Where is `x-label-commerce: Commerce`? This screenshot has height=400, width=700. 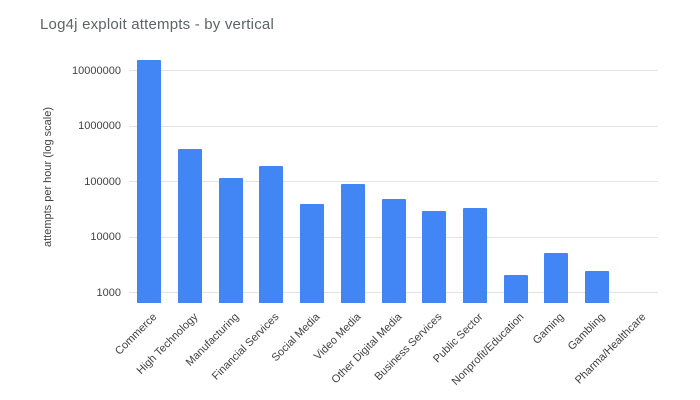 x-label-commerce: Commerce is located at coordinates (136, 334).